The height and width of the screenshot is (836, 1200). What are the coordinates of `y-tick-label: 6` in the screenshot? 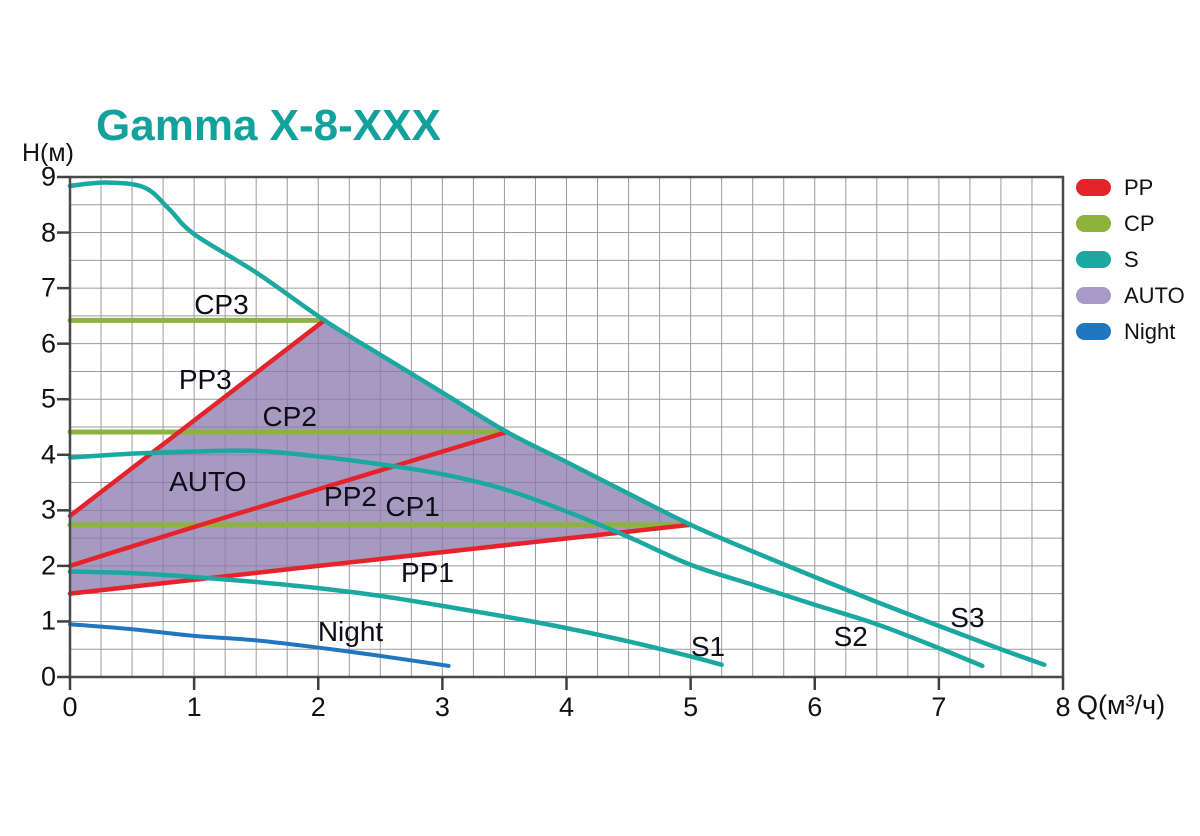 It's located at (48, 343).